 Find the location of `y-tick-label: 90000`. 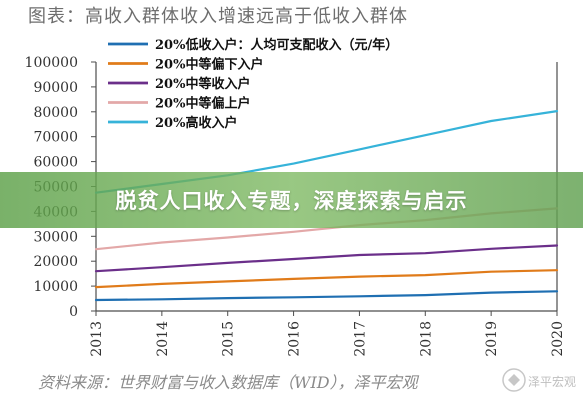

y-tick-label: 90000 is located at coordinates (55, 88).